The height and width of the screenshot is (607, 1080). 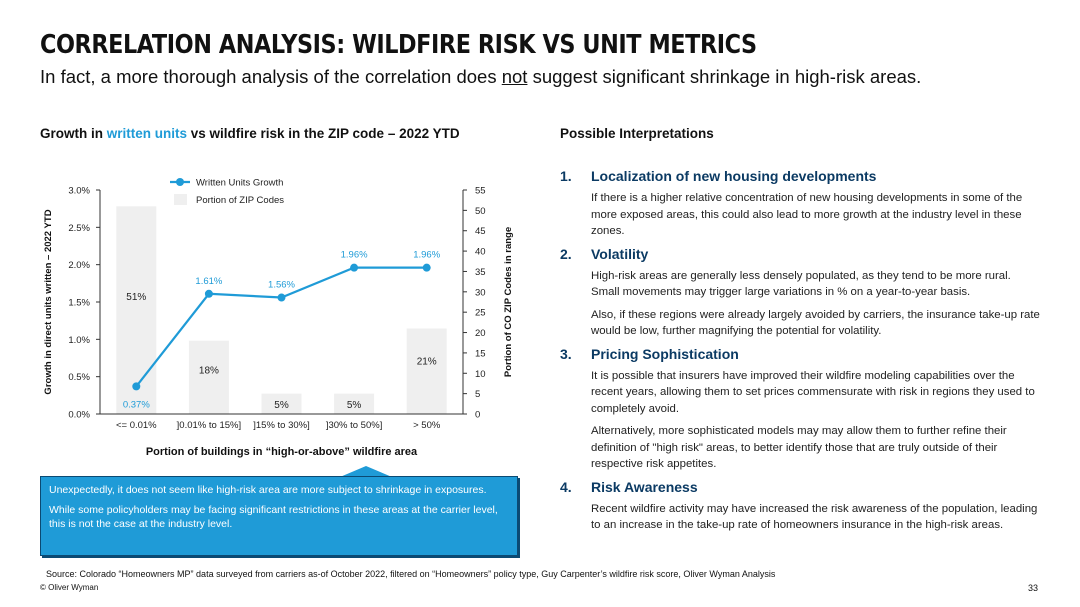 What do you see at coordinates (566, 176) in the screenshot?
I see `interpretation-number: 1.` at bounding box center [566, 176].